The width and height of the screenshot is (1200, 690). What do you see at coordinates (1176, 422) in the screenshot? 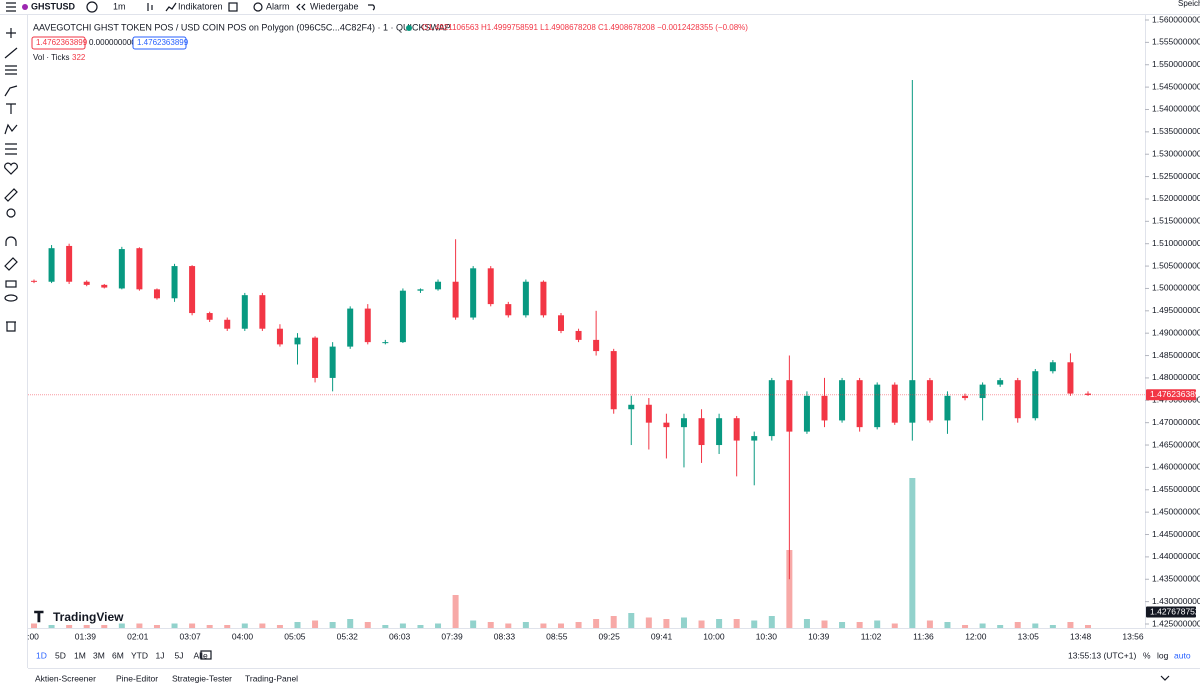
I see `price-tick-label: 1.4700000000` at bounding box center [1176, 422].